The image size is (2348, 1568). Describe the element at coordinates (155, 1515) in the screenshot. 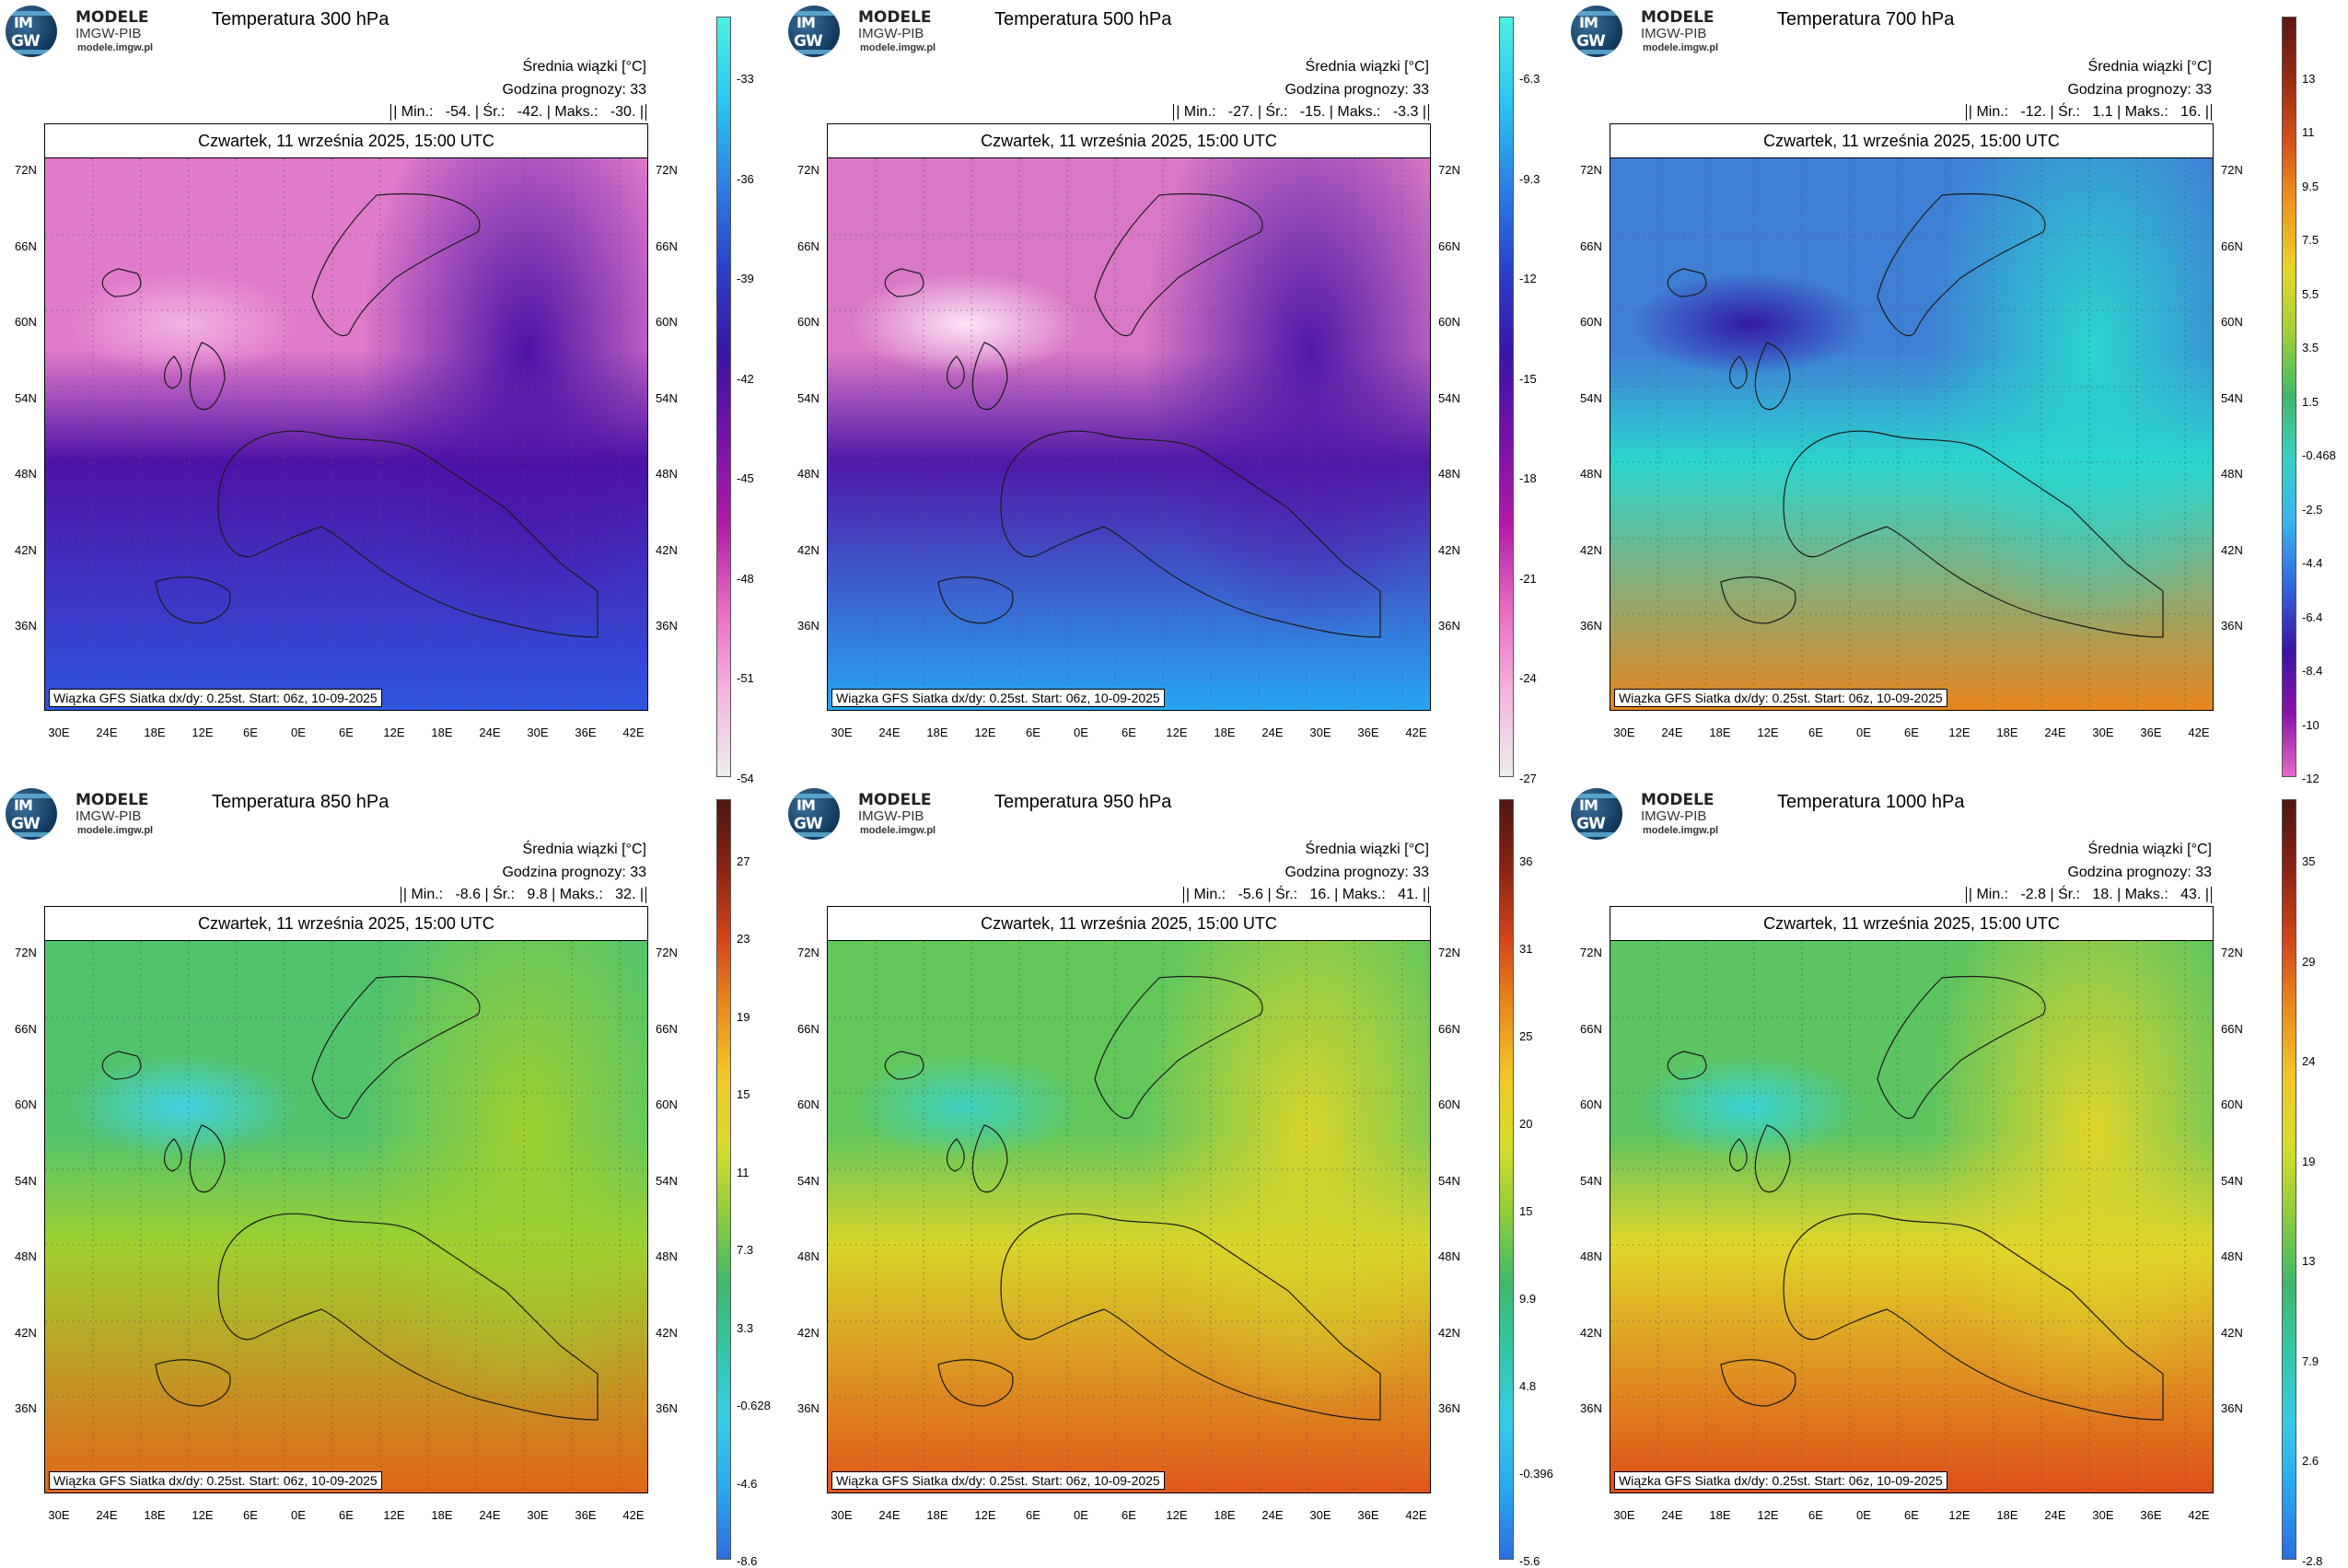

I see `lon-tick: 18E` at that location.